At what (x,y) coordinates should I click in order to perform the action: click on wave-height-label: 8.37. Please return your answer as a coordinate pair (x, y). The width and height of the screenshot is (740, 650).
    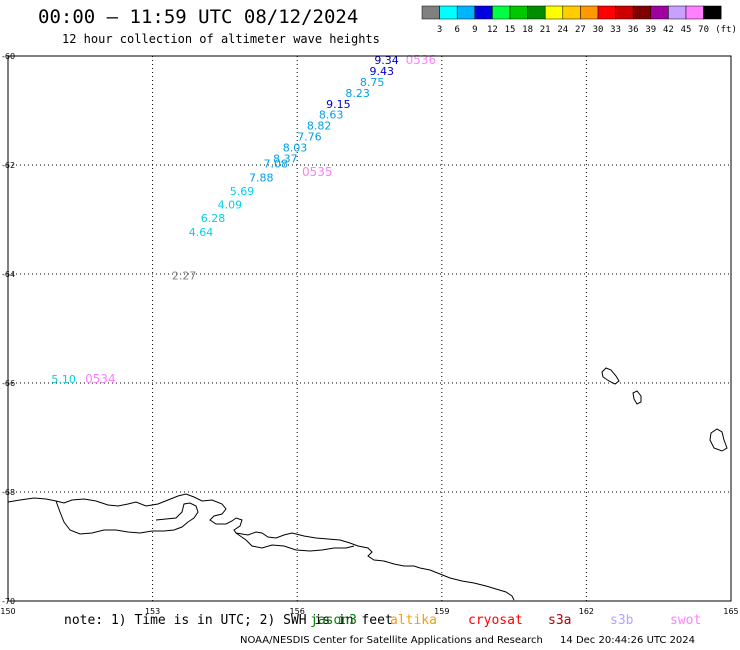
    Looking at the image, I should click on (285, 158).